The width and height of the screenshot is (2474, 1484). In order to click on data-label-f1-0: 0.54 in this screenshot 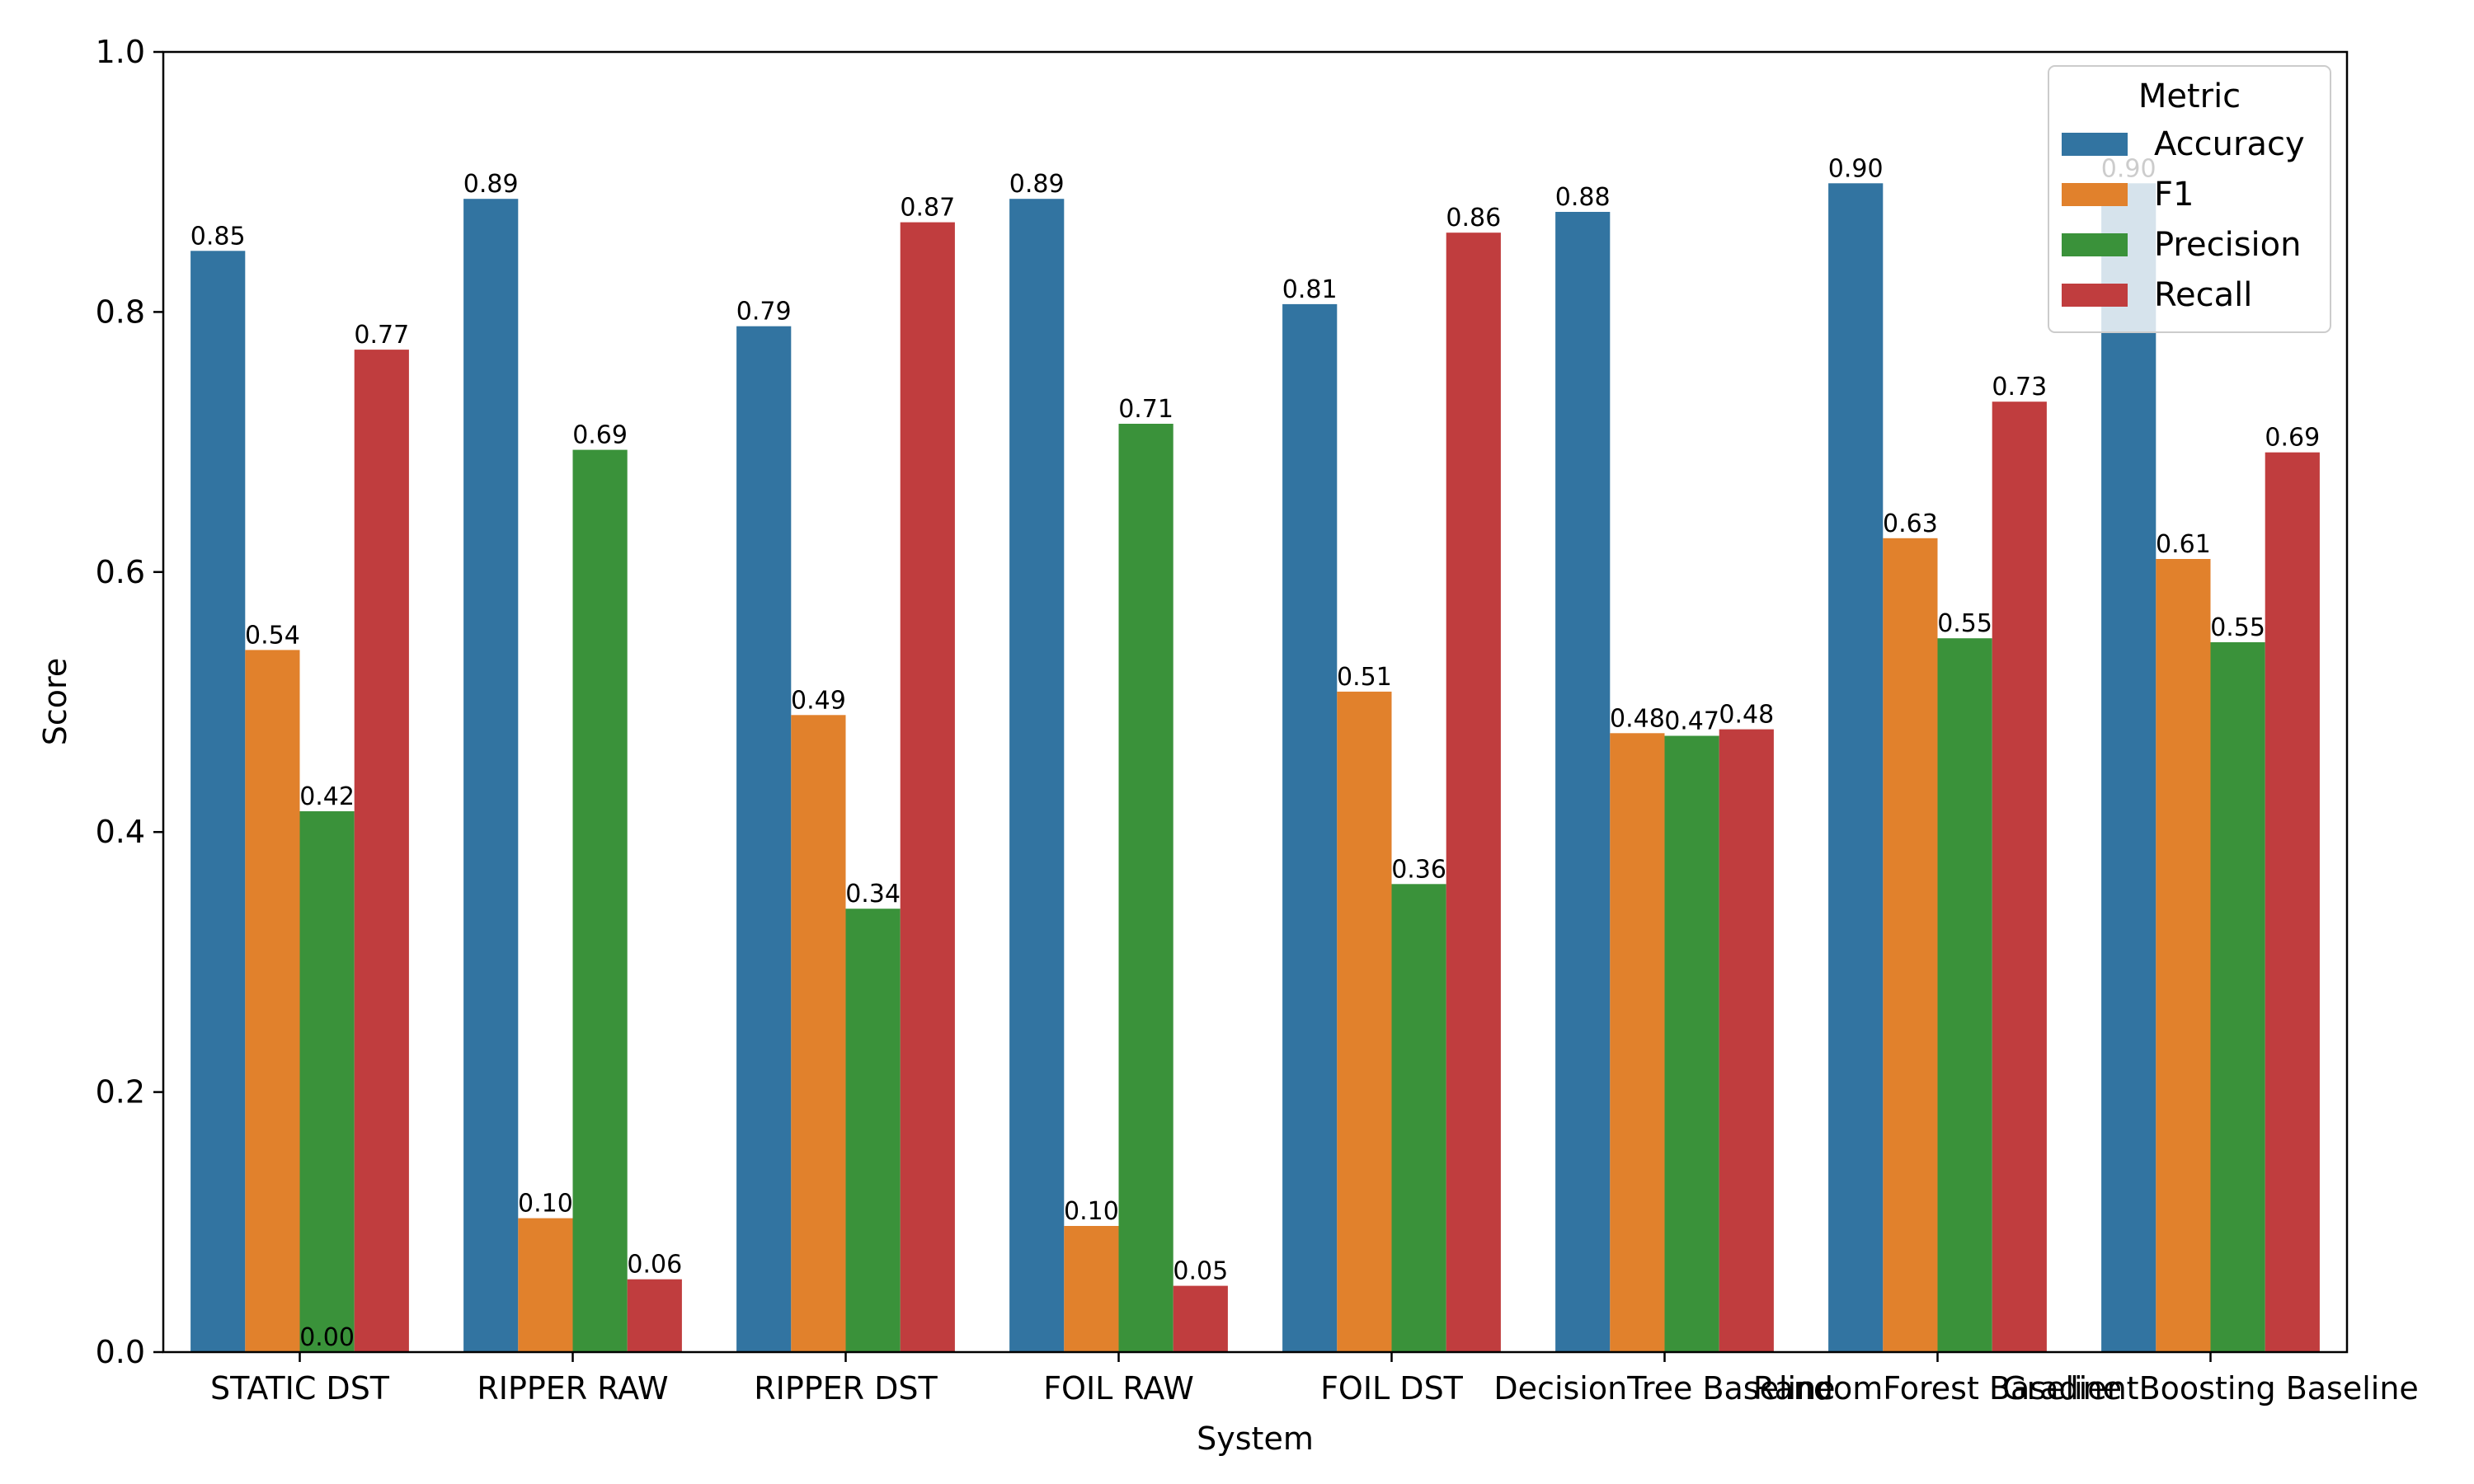, I will do `click(272, 635)`.